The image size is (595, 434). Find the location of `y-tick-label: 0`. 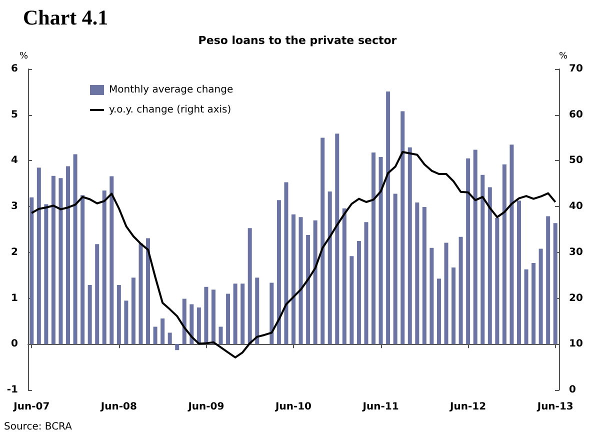

y-tick-label: 0 is located at coordinates (14, 344).